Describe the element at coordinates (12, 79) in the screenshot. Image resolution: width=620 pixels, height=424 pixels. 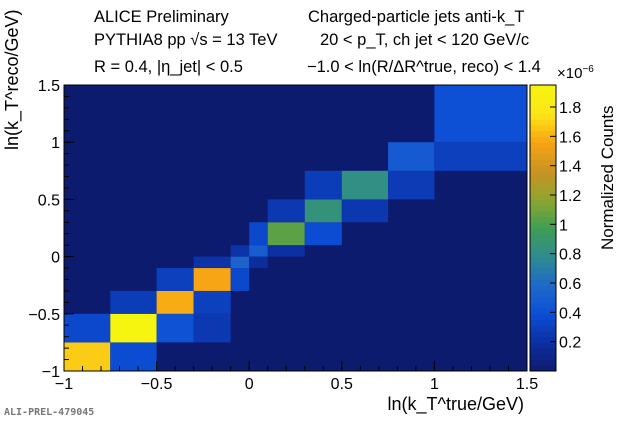
I see `y-axis-title: ln(k_T^reco/GeV)` at that location.